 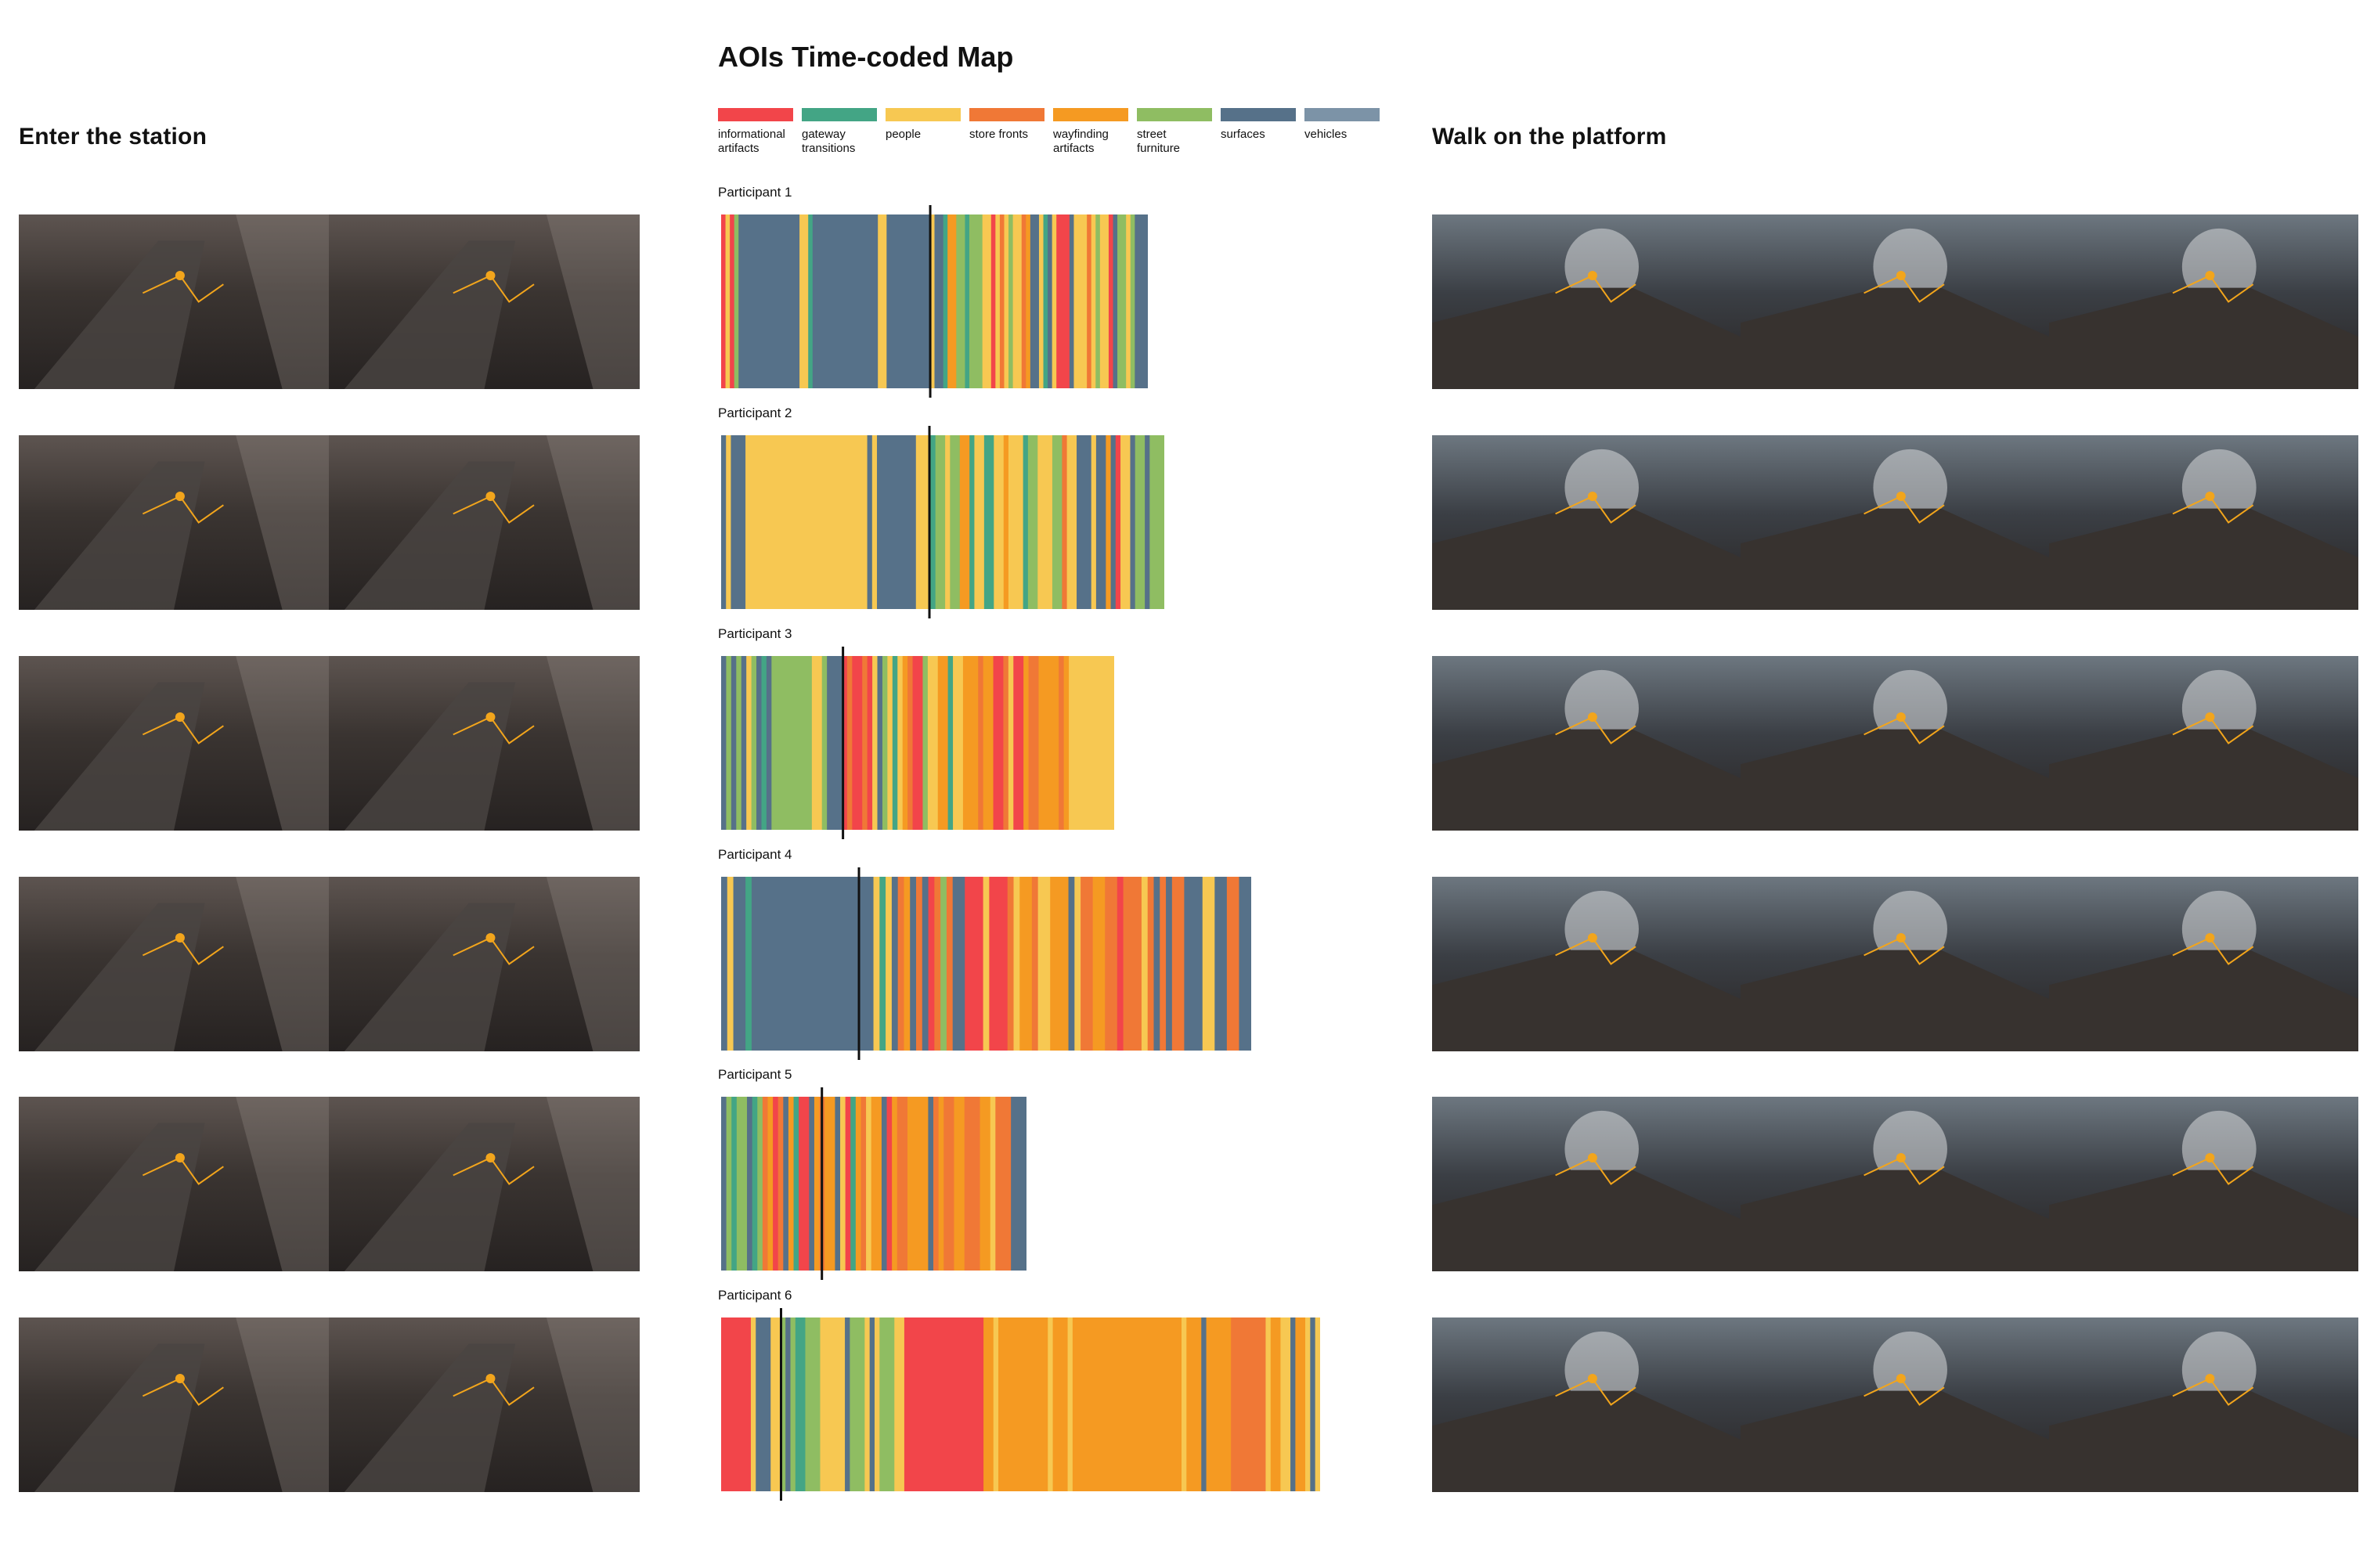 What do you see at coordinates (751, 141) in the screenshot?
I see `legend-label: informational artifacts` at bounding box center [751, 141].